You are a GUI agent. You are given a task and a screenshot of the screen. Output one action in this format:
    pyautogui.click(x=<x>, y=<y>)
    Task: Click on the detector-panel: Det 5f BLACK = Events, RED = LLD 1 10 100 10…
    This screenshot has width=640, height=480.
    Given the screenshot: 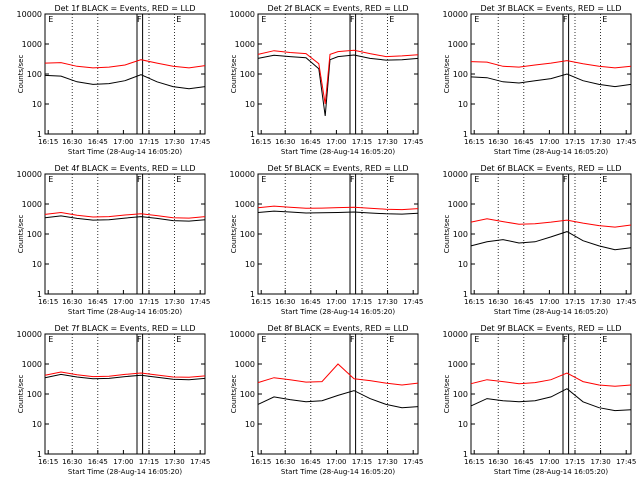 What is the action you would take?
    pyautogui.click(x=327, y=240)
    